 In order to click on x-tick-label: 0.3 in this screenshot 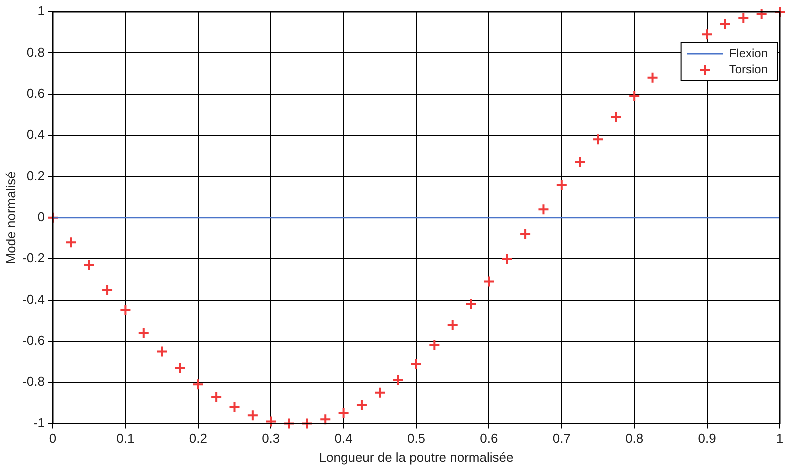, I will do `click(271, 438)`.